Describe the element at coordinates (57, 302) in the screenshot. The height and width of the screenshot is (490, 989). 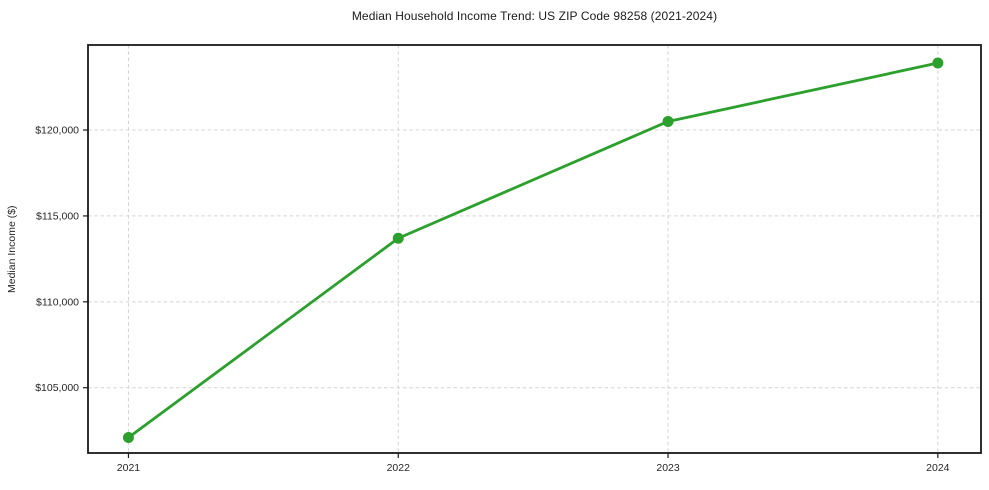
I see `y-tick-label: $110,000` at that location.